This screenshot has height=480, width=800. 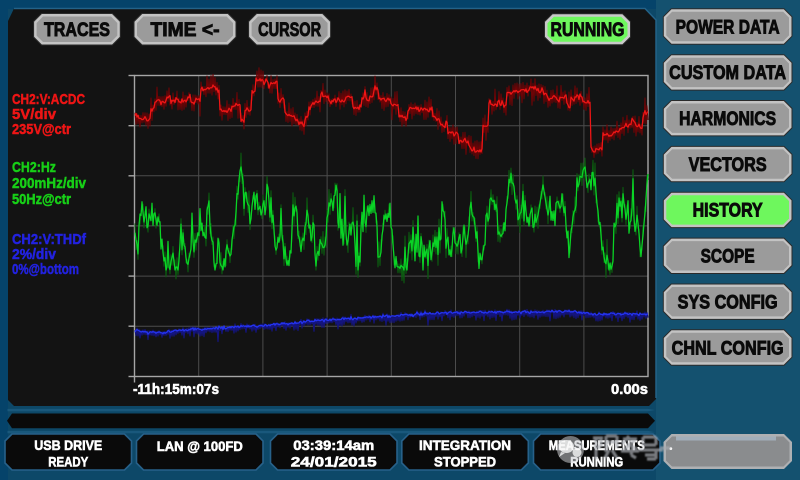 I want to click on svg-text: 5V/div, so click(x=34, y=114).